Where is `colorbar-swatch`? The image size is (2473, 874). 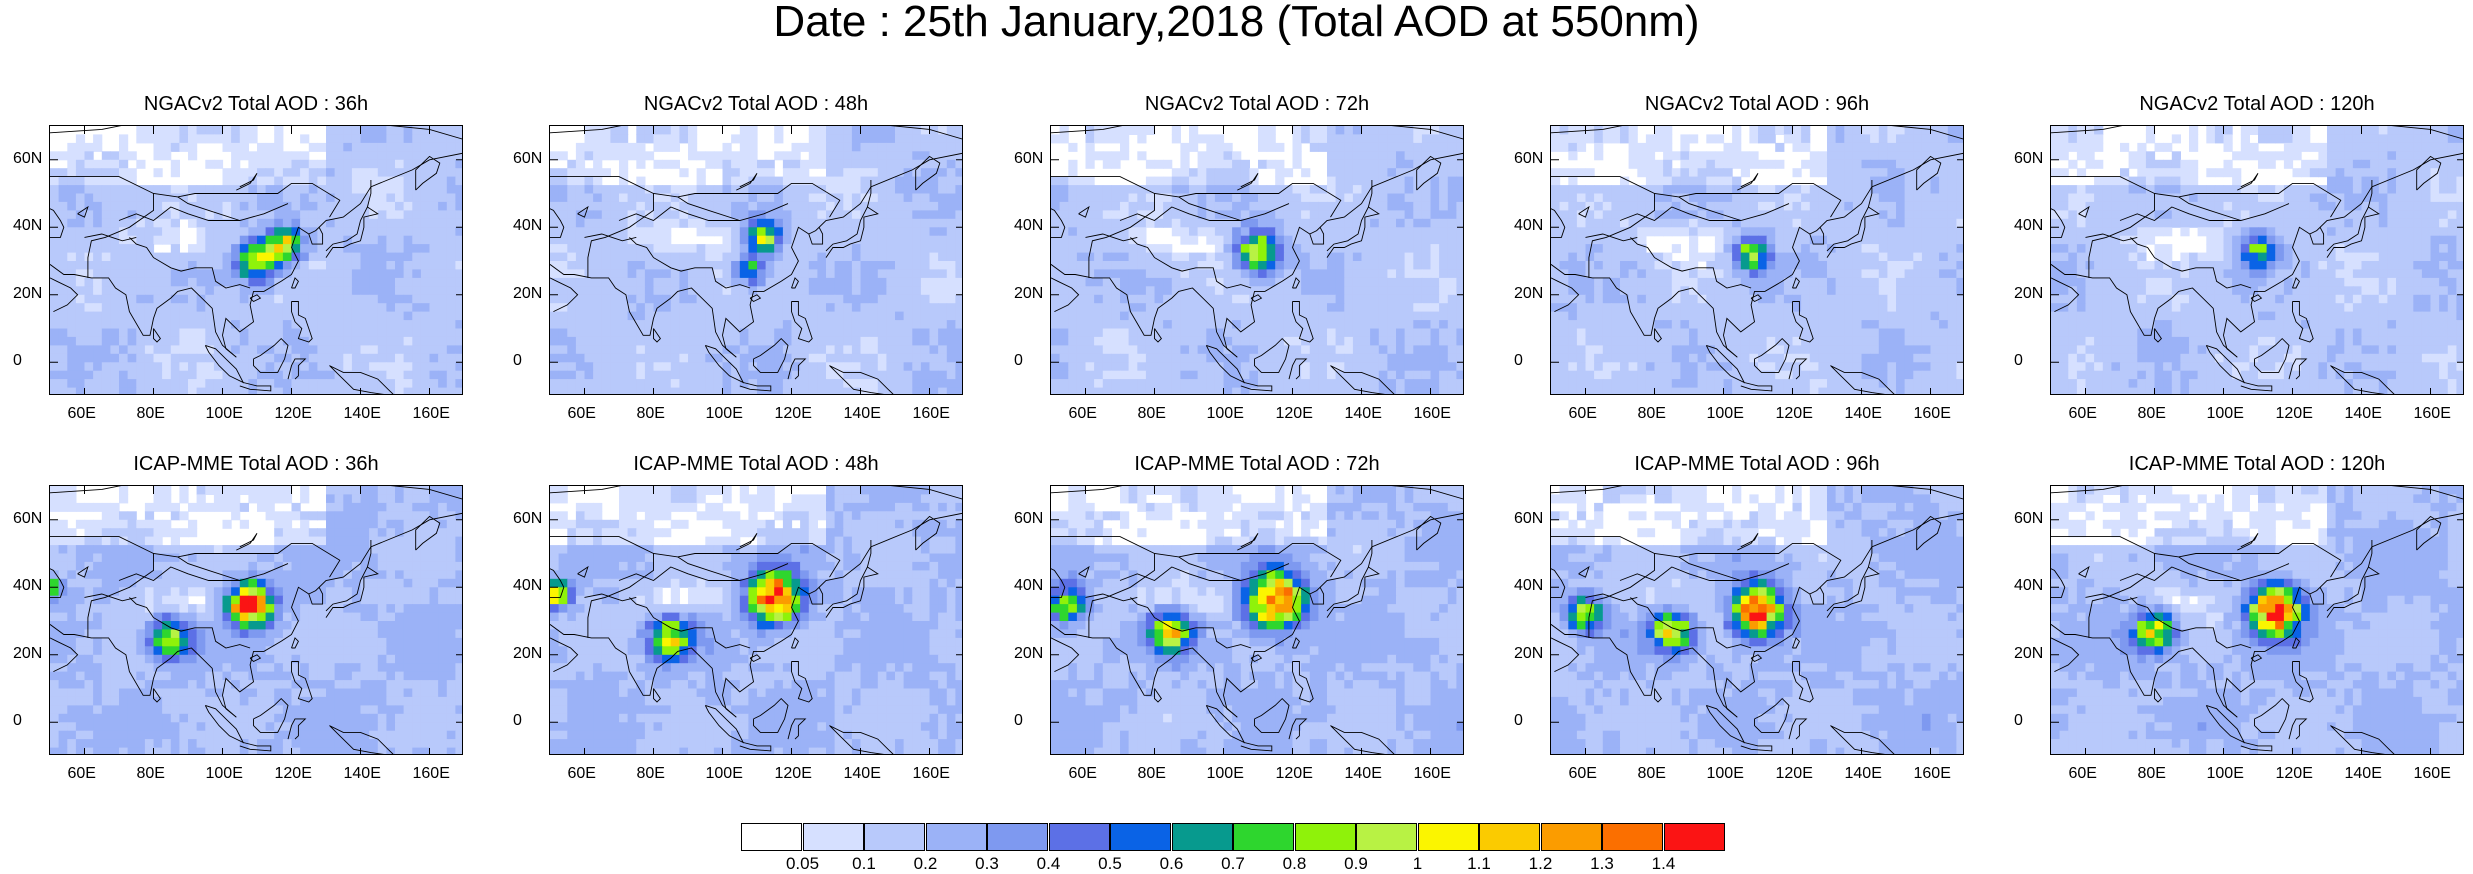 colorbar-swatch is located at coordinates (1509, 837).